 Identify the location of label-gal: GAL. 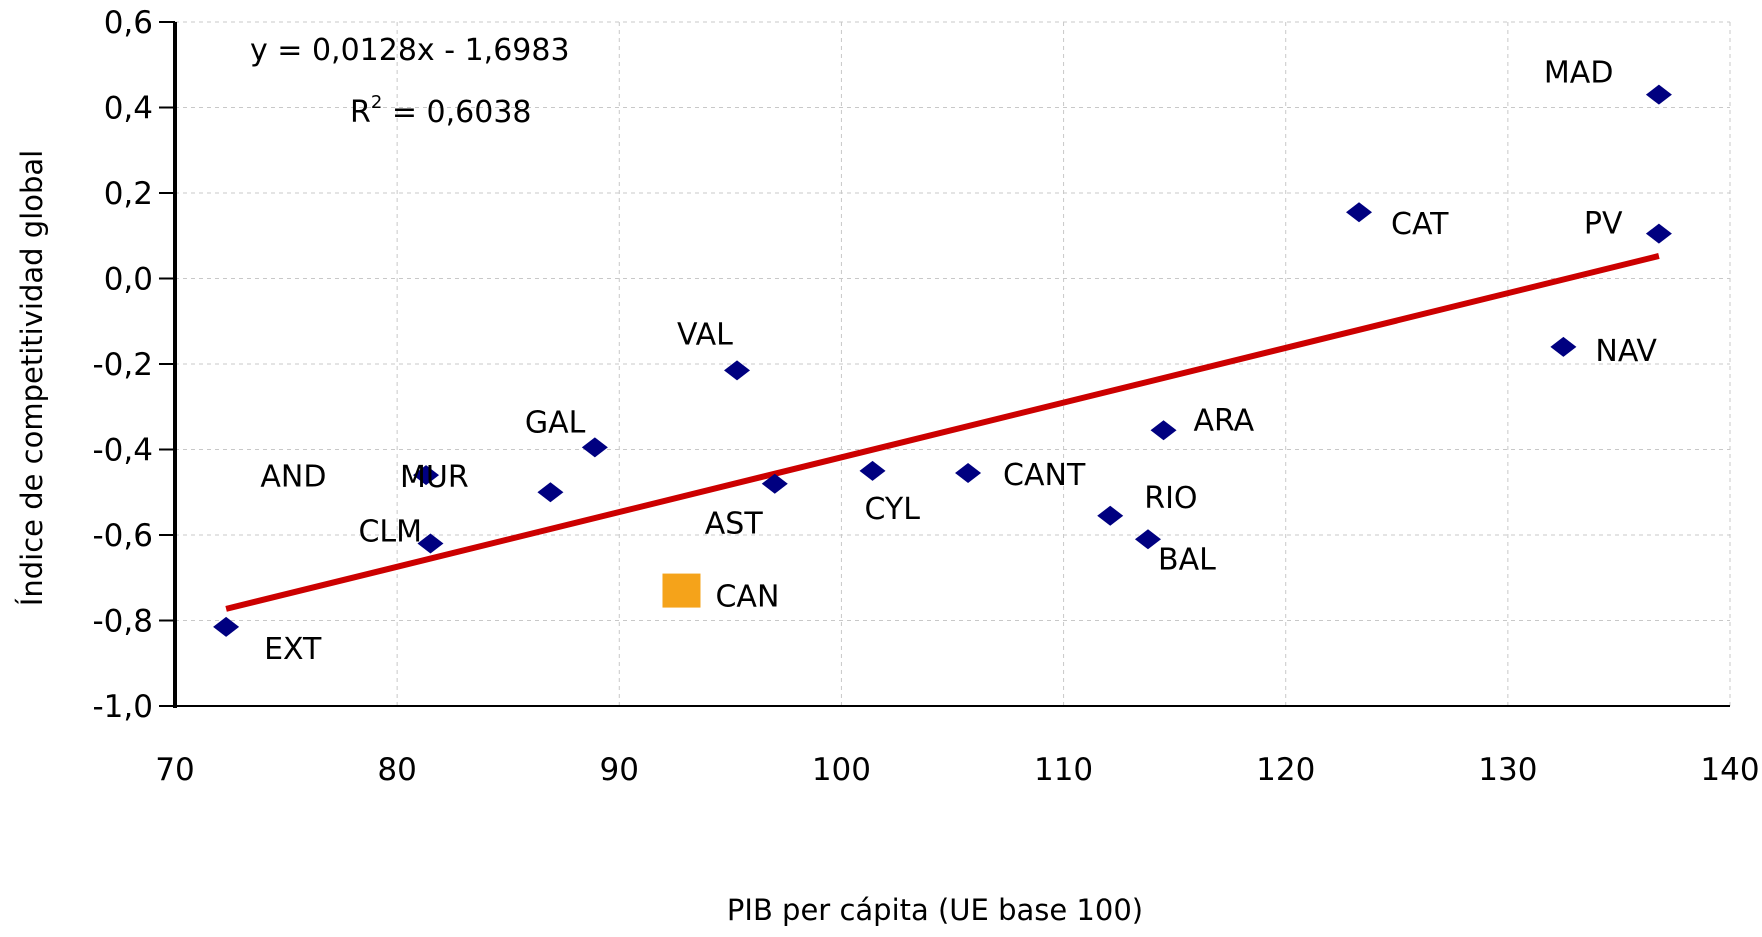
(555, 422).